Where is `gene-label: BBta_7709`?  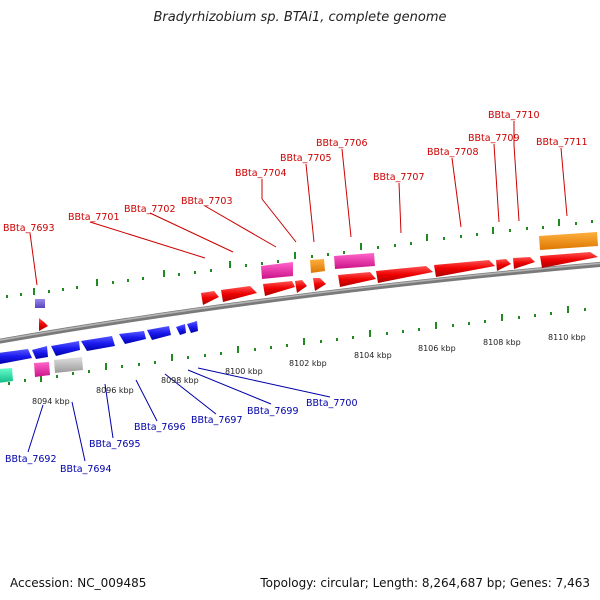
gene-label: BBta_7709 is located at coordinates (494, 138).